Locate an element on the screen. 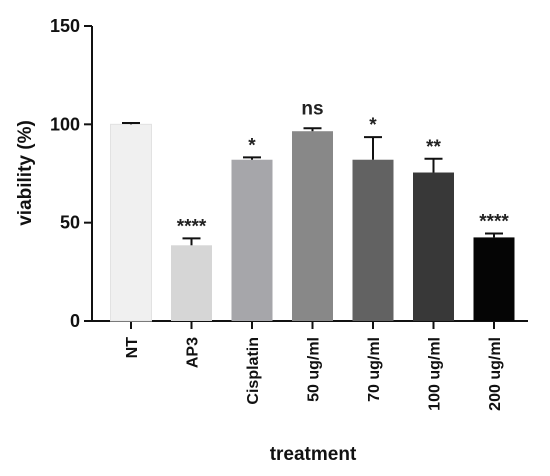 This screenshot has width=550, height=476. y-tick-label: 0 is located at coordinates (75, 321).